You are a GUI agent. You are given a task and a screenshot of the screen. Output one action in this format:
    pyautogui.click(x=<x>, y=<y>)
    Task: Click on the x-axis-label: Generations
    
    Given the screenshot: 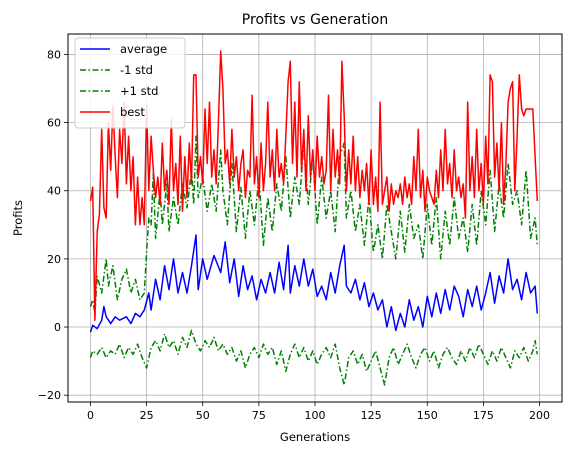 What is the action you would take?
    pyautogui.click(x=315, y=437)
    